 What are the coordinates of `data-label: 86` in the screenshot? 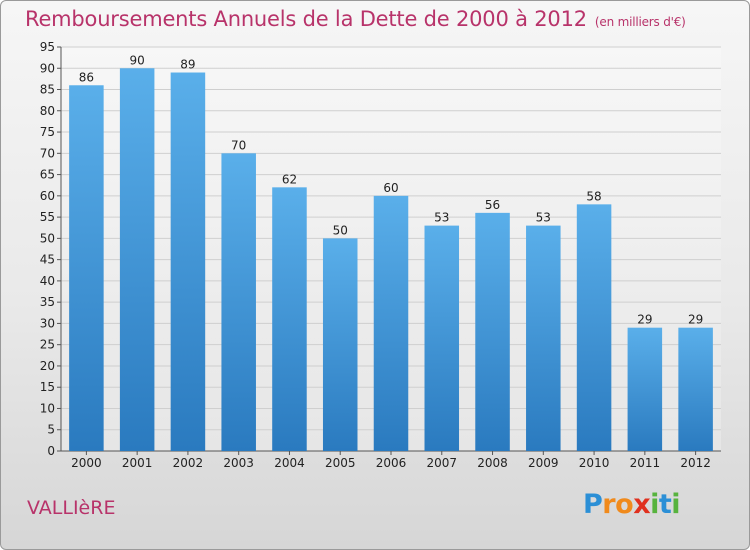 It's located at (86, 77).